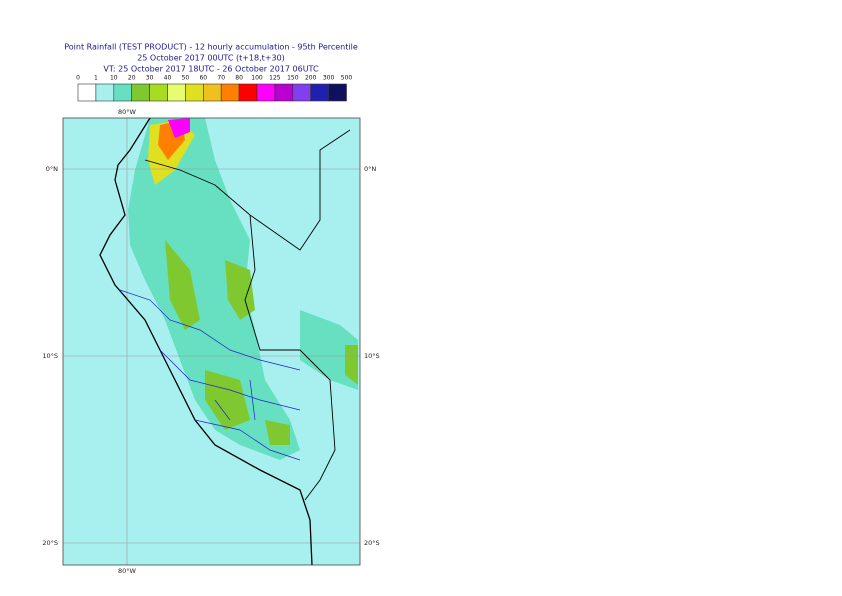 The height and width of the screenshot is (596, 842). Describe the element at coordinates (275, 78) in the screenshot. I see `legend-level: 125` at that location.